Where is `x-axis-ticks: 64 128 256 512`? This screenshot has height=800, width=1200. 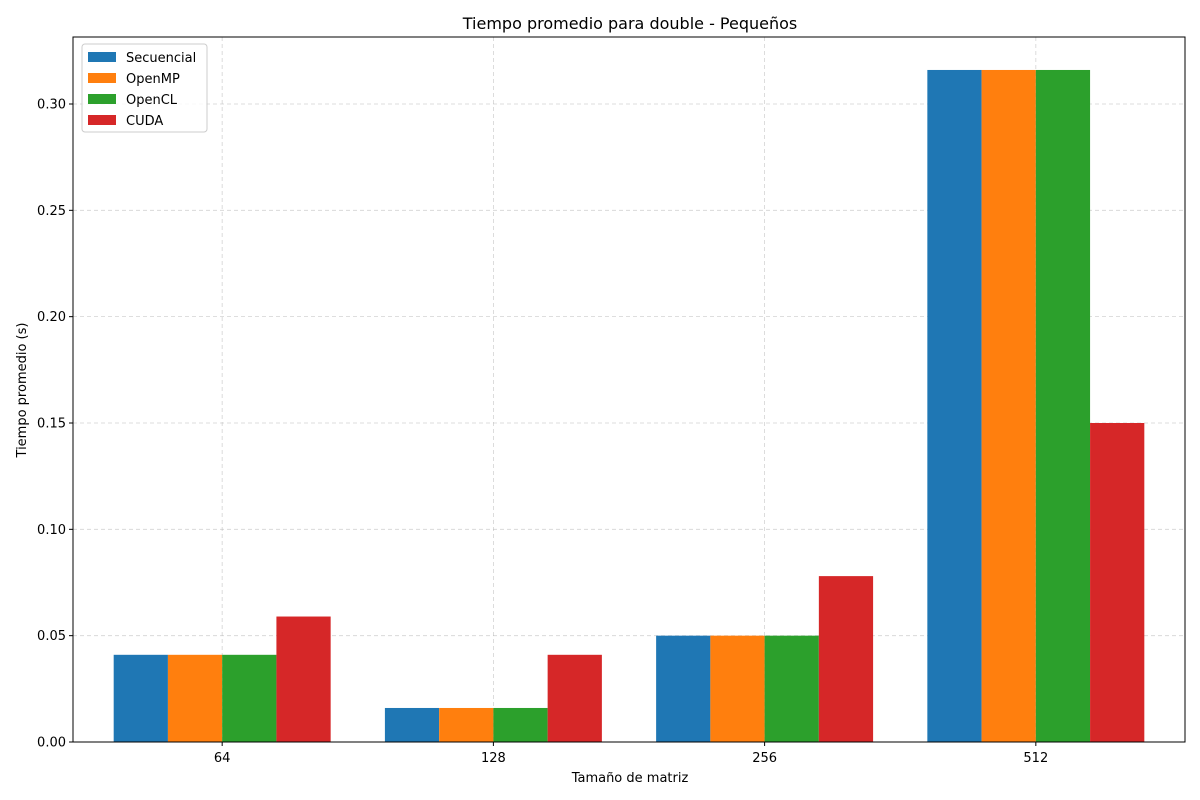
x-axis-ticks: 64 128 256 512 is located at coordinates (631, 754).